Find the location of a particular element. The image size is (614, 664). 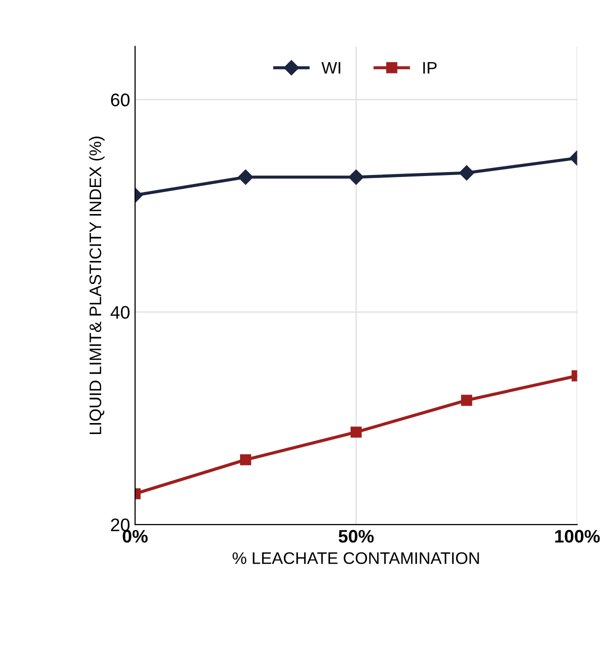

legend-label: IP is located at coordinates (430, 68).